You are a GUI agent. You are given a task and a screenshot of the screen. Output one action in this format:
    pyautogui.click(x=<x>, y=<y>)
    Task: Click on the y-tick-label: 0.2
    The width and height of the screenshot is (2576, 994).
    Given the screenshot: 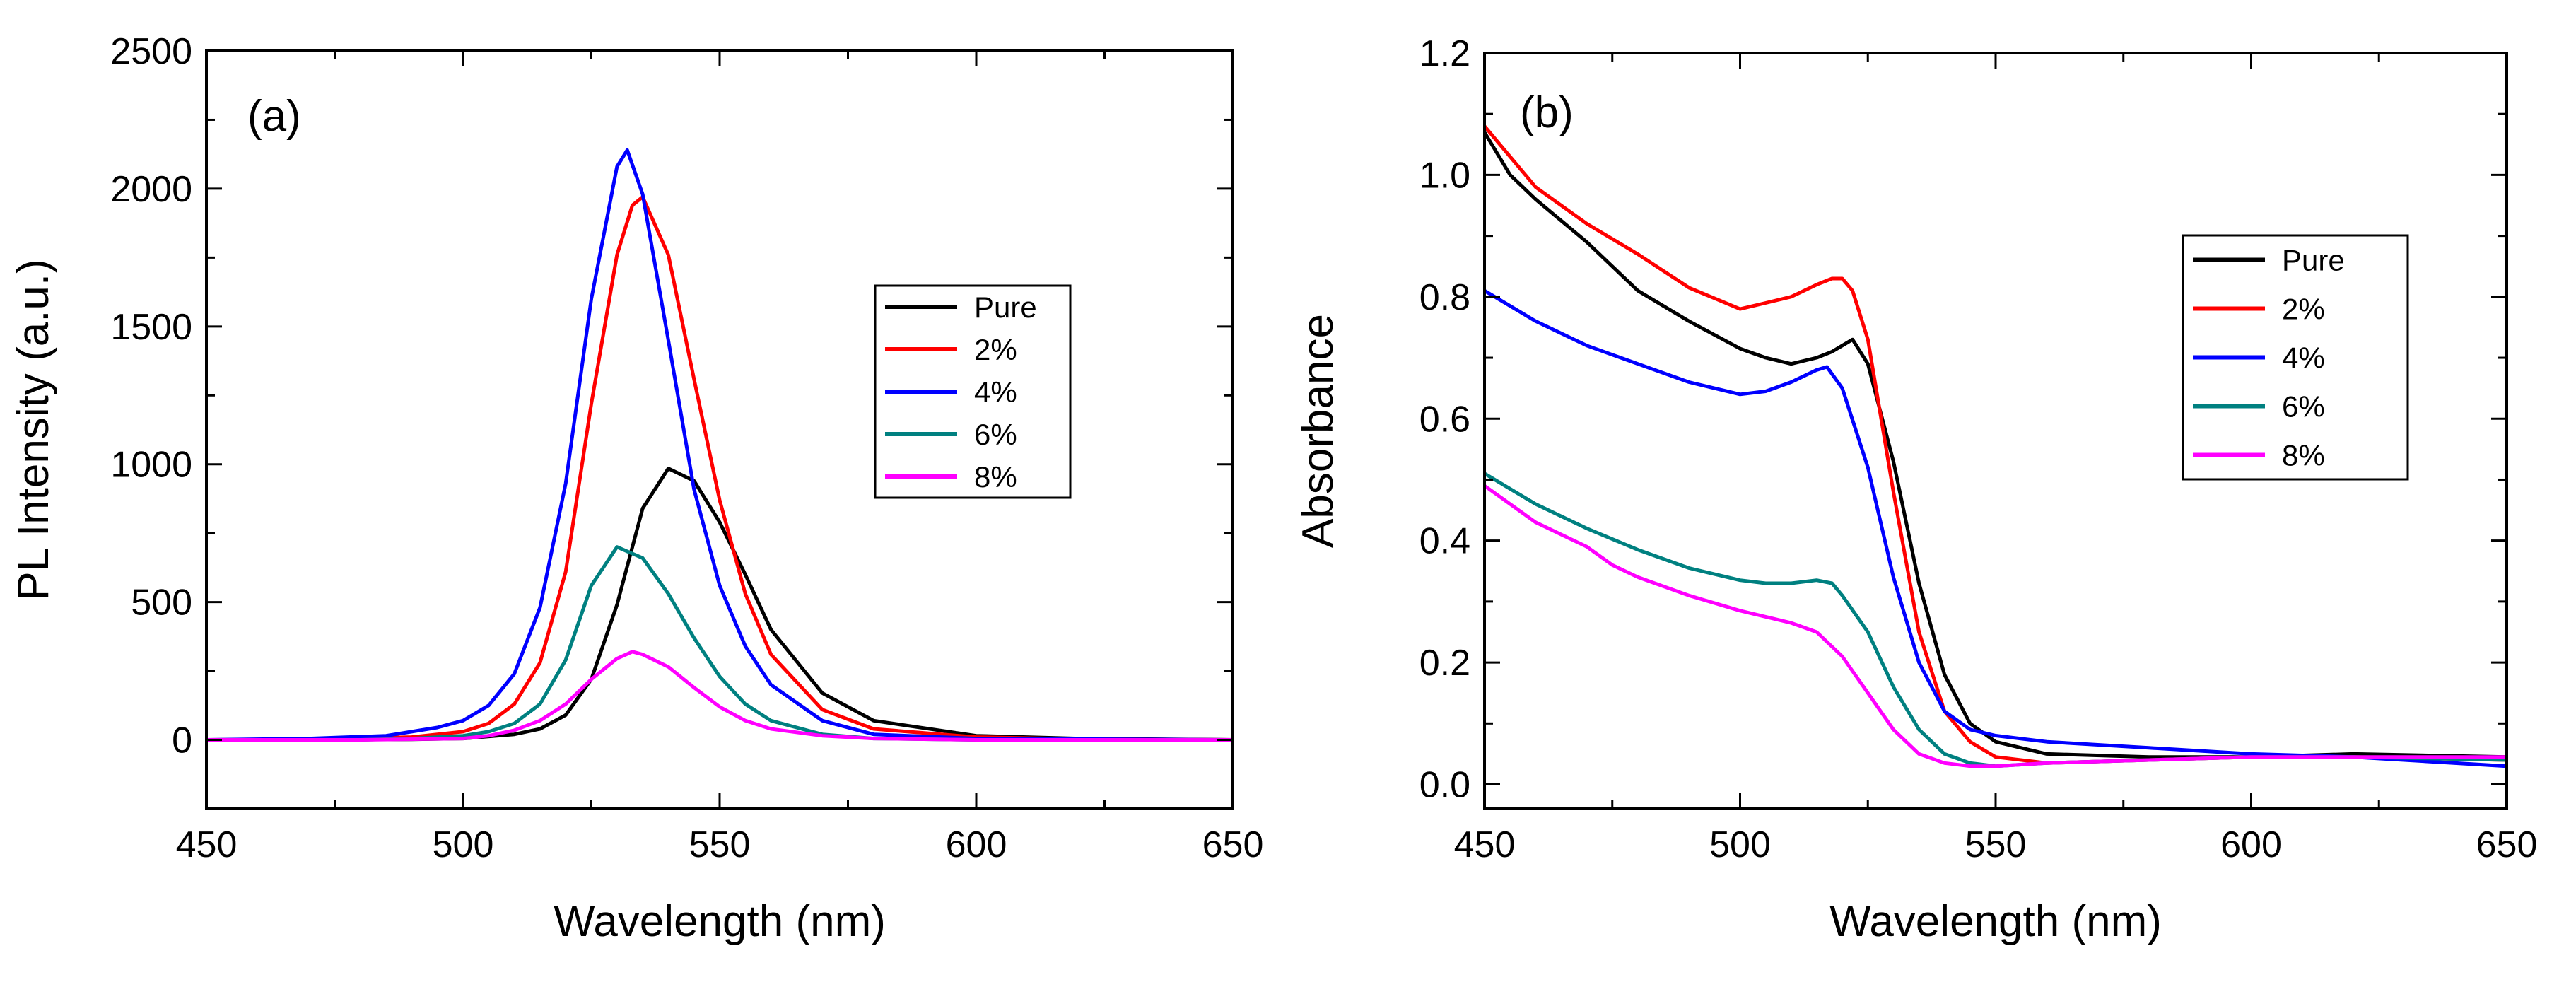 What is the action you would take?
    pyautogui.click(x=1445, y=663)
    